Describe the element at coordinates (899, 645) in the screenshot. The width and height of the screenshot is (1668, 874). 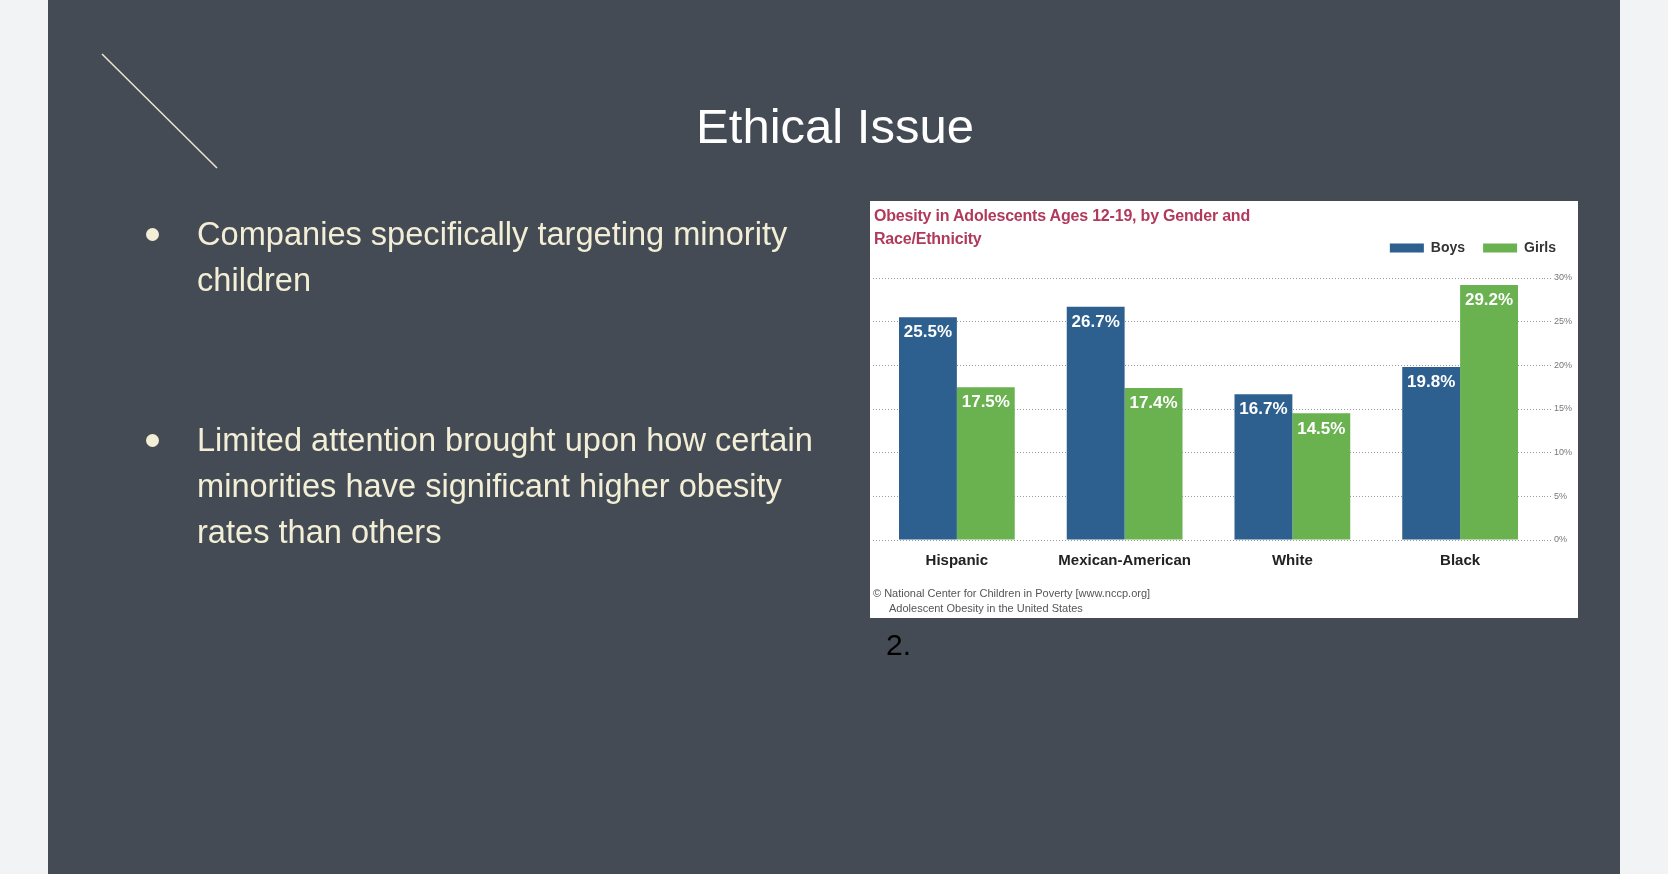
I see `text: 2.` at that location.